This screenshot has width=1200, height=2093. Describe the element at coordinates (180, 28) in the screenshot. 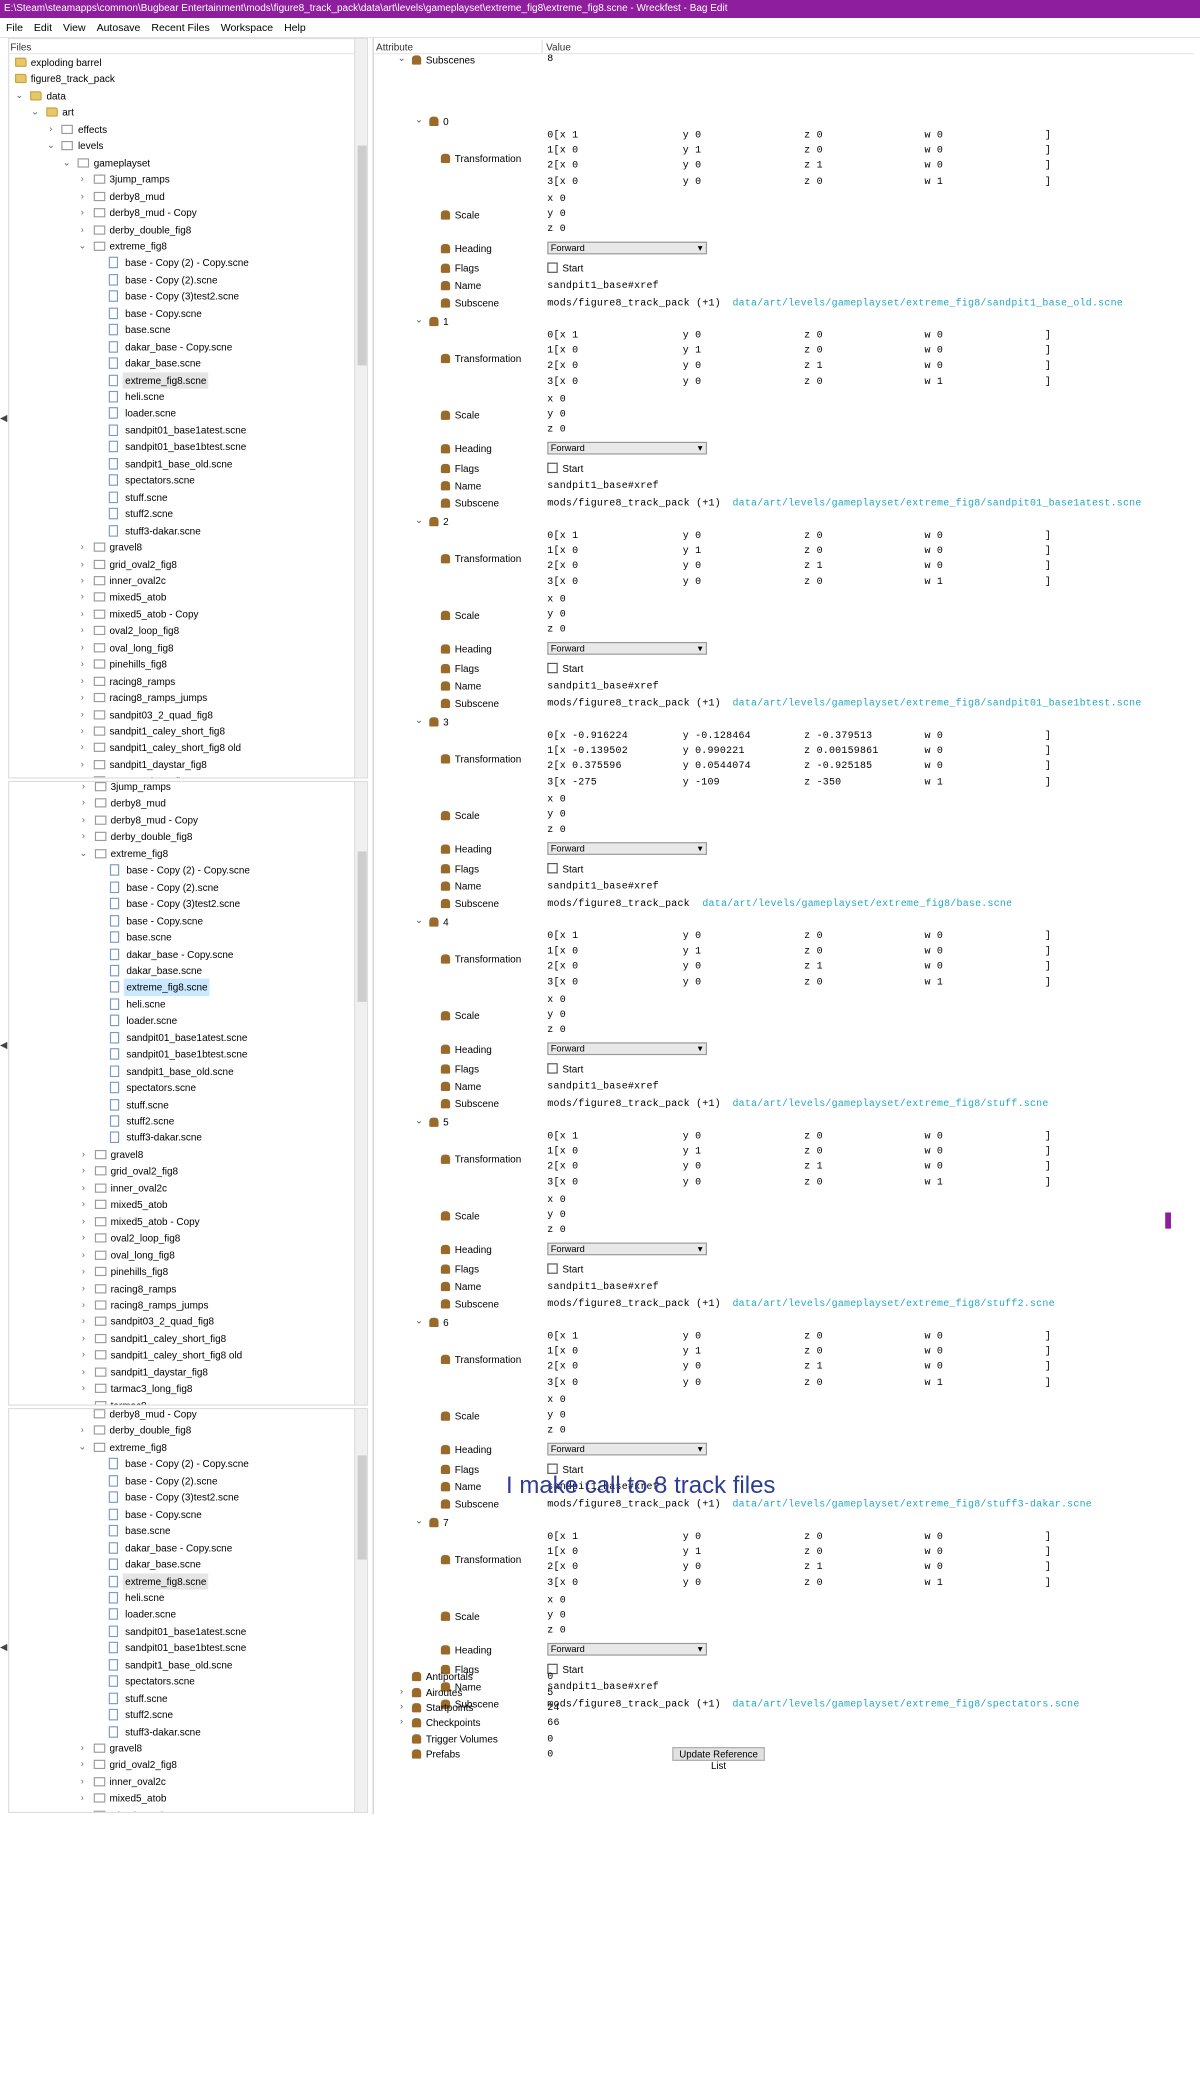

I see `menu-item: Recent Files` at that location.